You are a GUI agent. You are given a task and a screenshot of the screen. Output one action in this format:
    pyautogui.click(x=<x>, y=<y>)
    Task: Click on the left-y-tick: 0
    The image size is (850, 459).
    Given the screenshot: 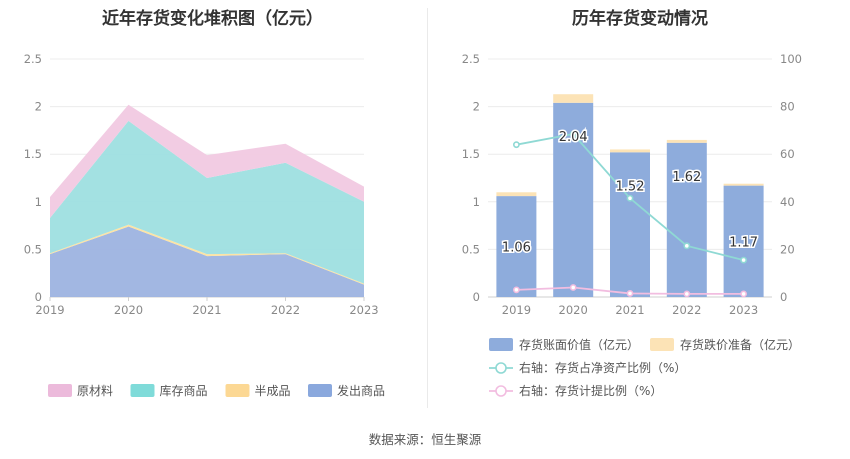 What is the action you would take?
    pyautogui.click(x=38, y=297)
    